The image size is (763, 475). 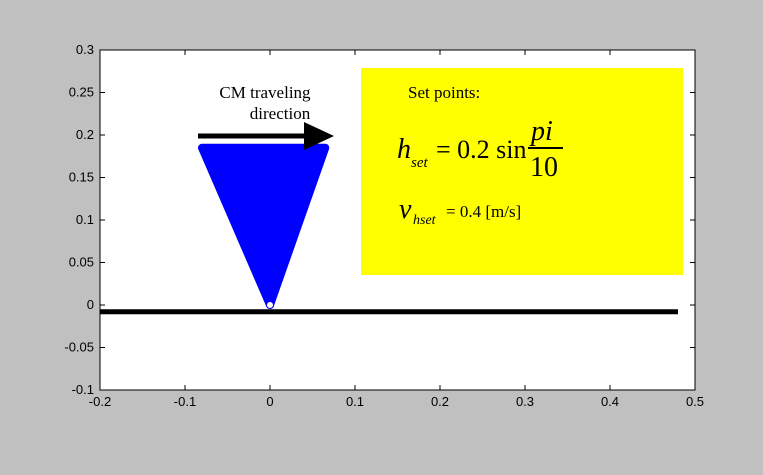 I want to click on x-tick-label: 0, so click(x=269, y=401).